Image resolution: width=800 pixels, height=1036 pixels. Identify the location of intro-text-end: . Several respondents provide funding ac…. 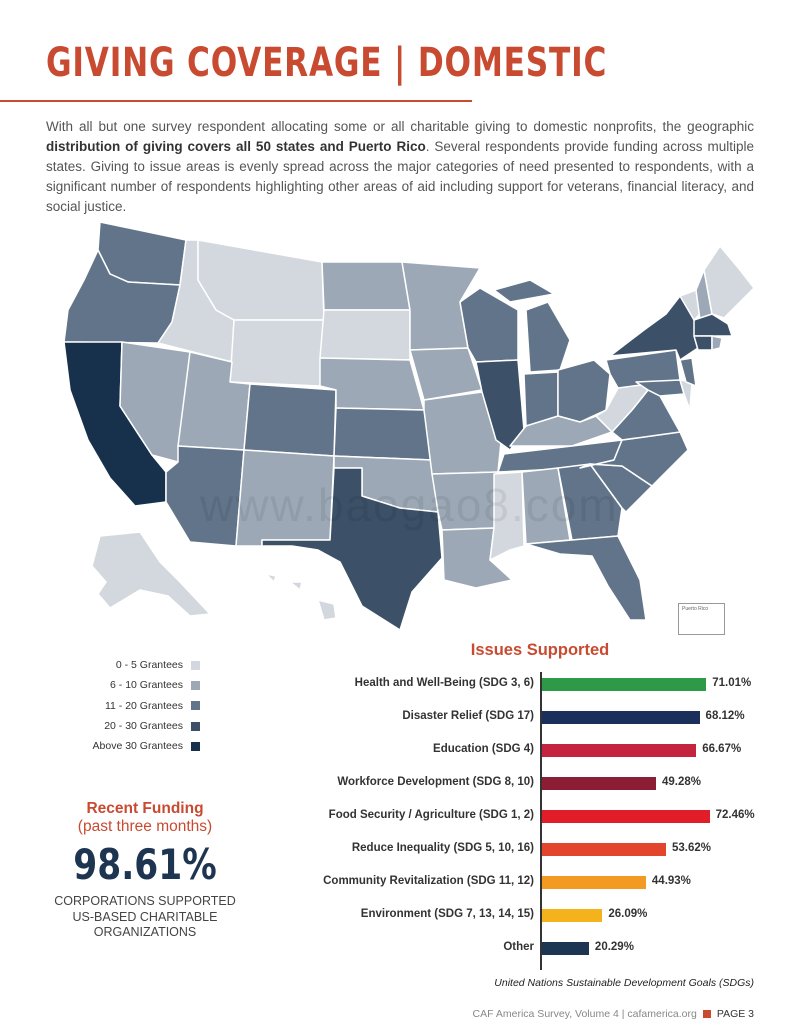
(400, 176).